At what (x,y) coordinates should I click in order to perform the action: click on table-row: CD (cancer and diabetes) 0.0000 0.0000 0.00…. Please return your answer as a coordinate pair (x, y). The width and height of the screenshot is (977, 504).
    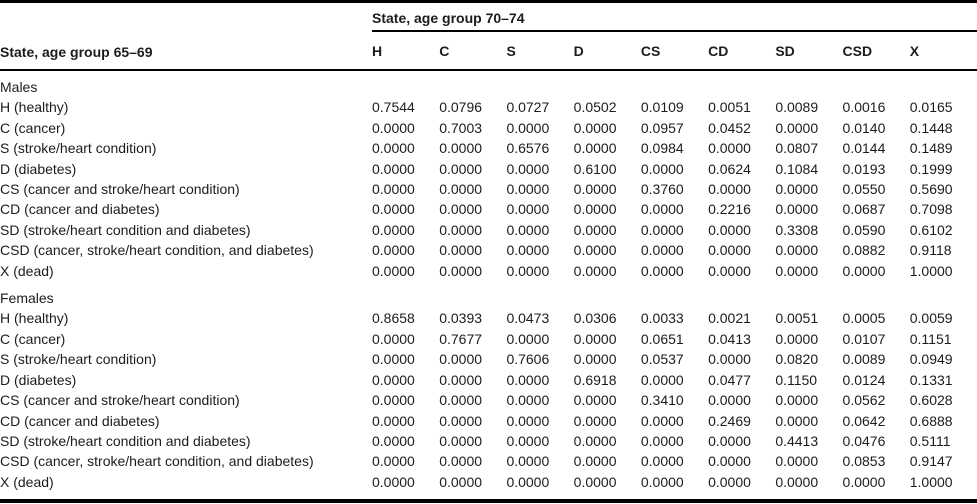
    Looking at the image, I should click on (488, 421).